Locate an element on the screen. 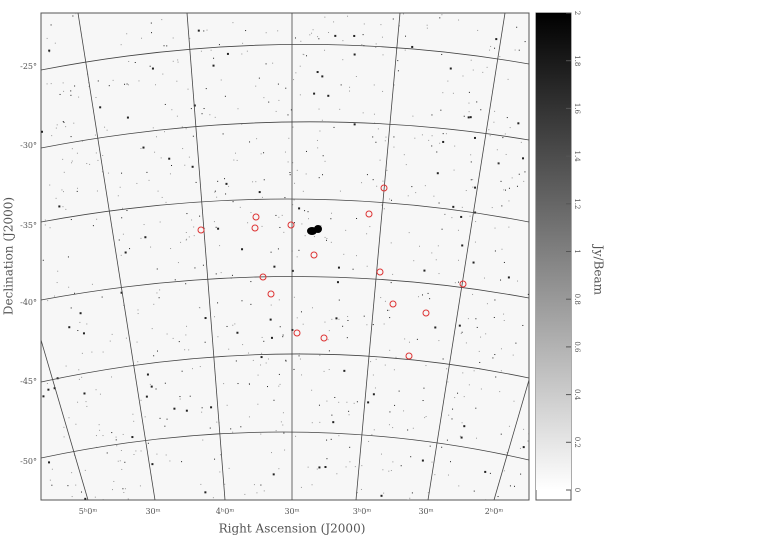 Image resolution: width=782 pixels, height=538 pixels. colorbar-gradient is located at coordinates (553, 251).